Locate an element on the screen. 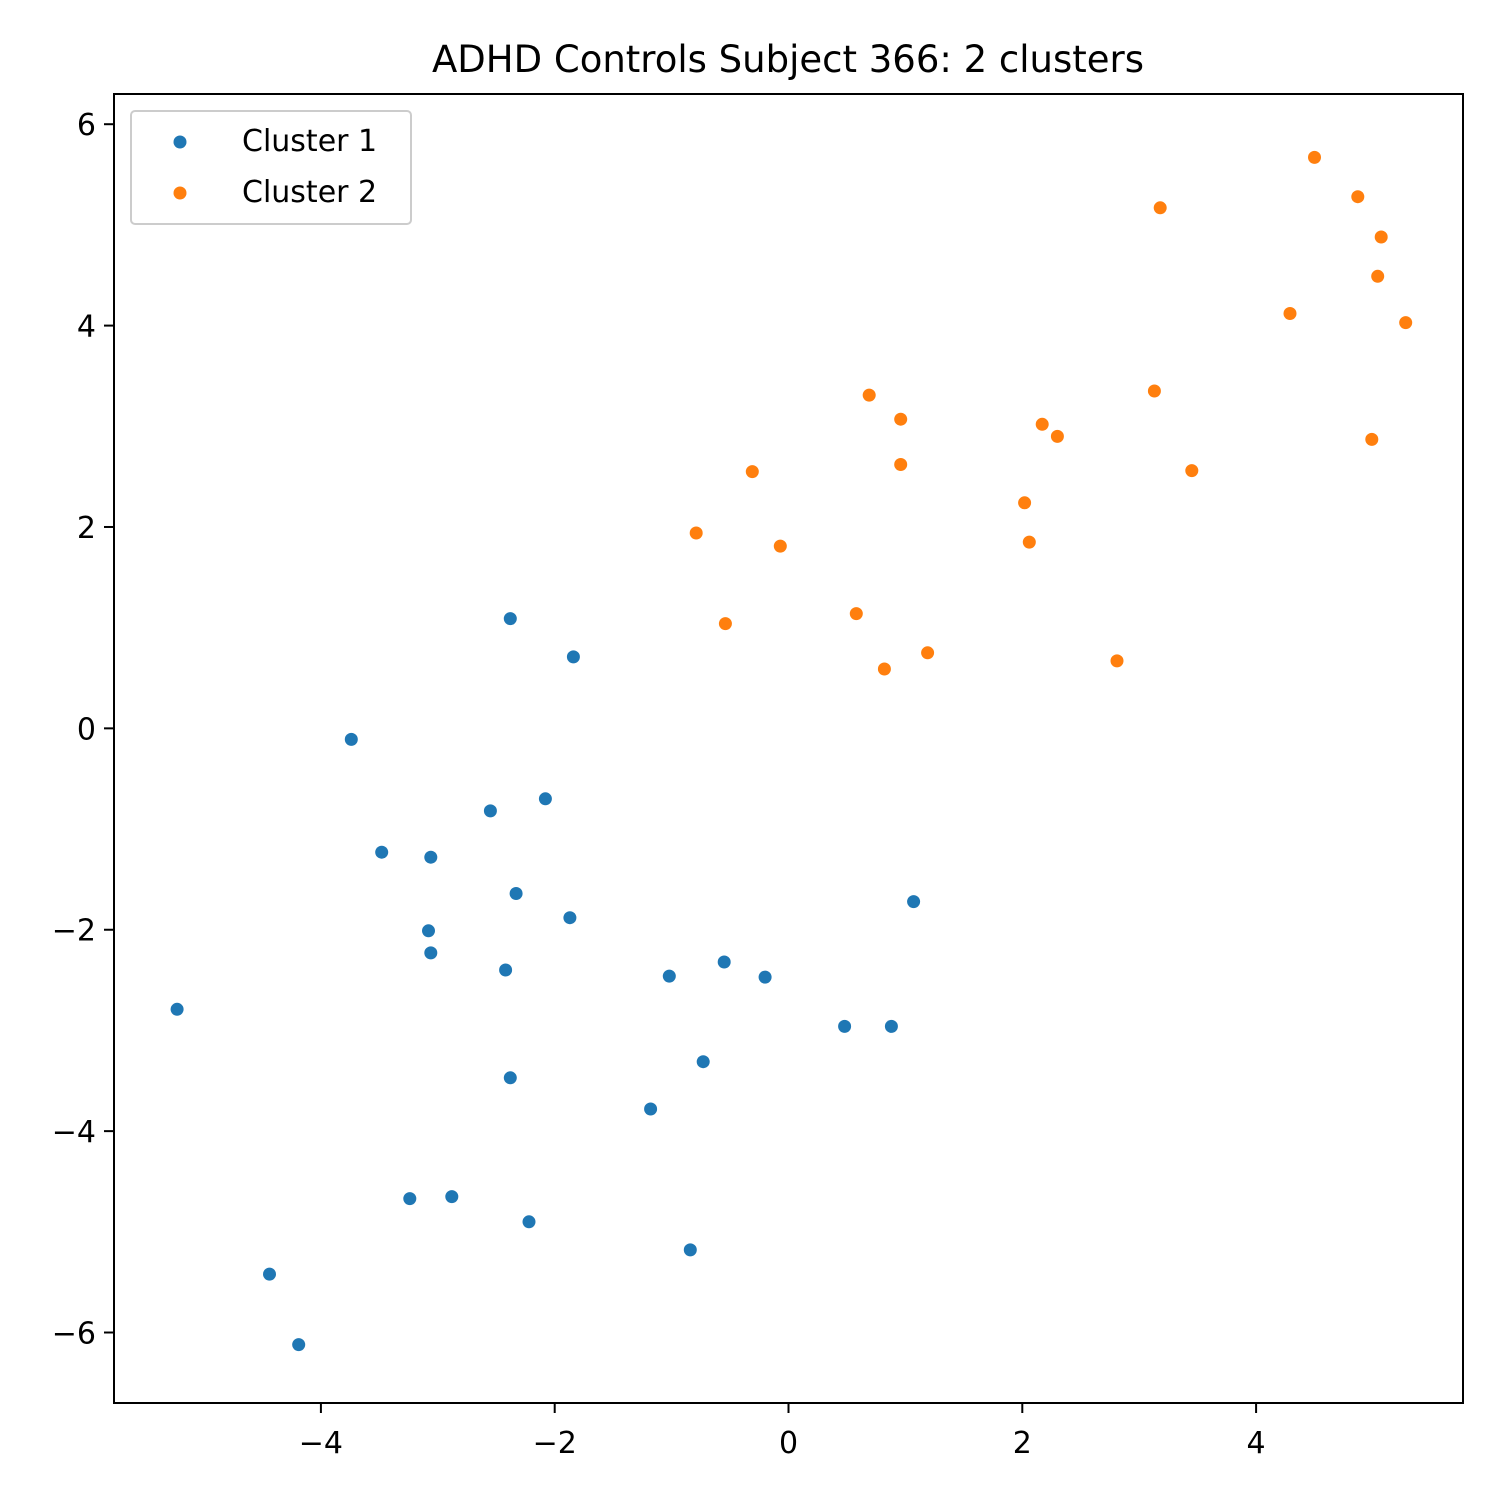  legend: Cluster 1 Cluster 2 is located at coordinates (271, 167).